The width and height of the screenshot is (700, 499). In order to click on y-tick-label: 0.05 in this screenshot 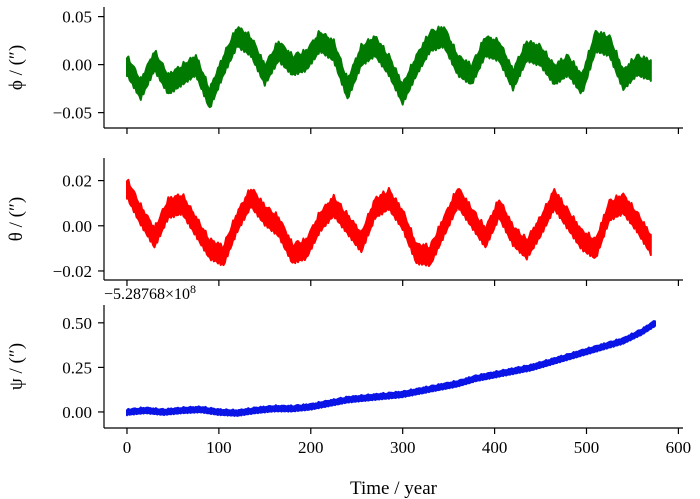, I will do `click(77, 17)`.